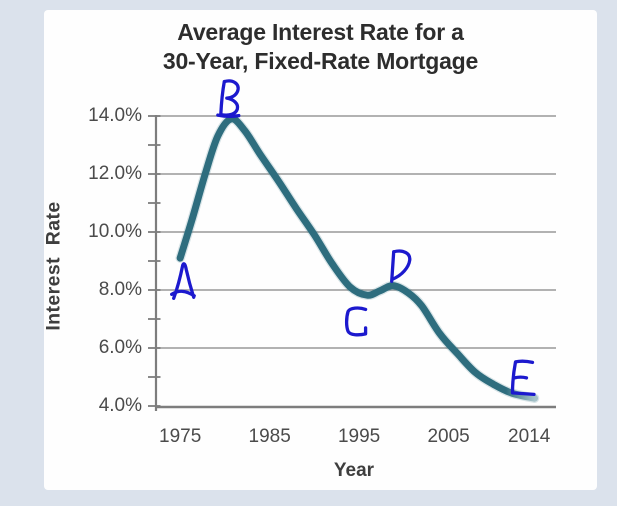 This screenshot has width=617, height=506. I want to click on x-tick-label-2005: 2005, so click(448, 436).